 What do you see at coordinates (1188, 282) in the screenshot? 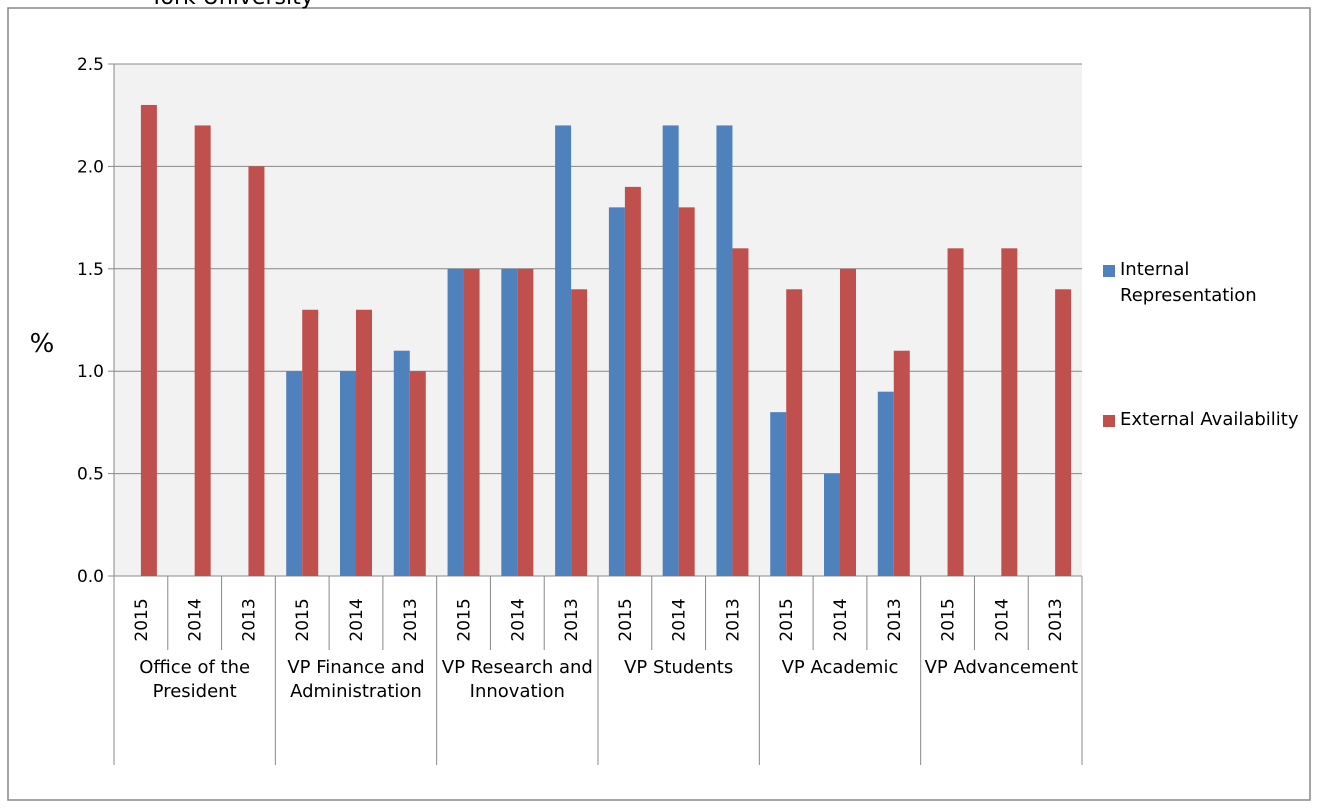
I see `legend-label: Internal Representation` at bounding box center [1188, 282].